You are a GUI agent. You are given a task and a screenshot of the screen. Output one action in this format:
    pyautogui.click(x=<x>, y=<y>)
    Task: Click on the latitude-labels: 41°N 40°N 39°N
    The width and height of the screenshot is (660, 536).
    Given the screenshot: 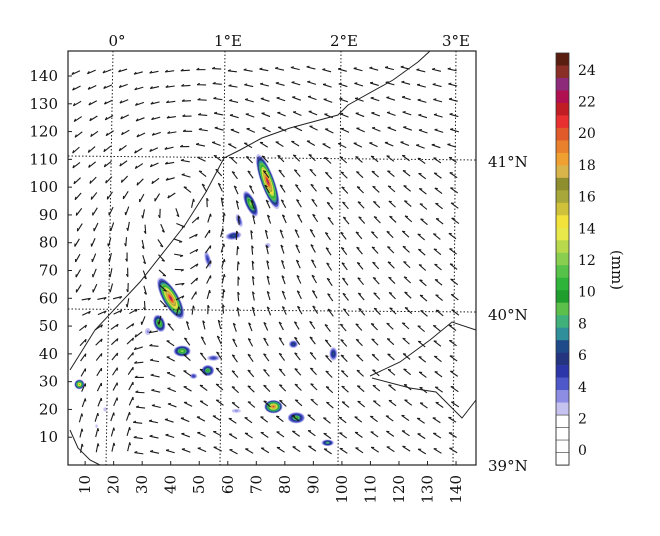 What is the action you would take?
    pyautogui.click(x=508, y=314)
    